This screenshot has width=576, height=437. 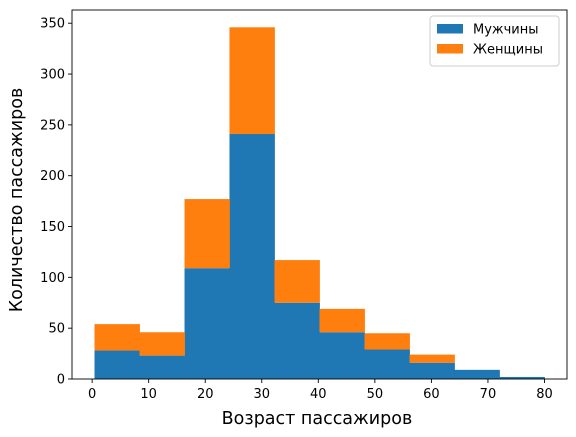 I want to click on y-tick-label: 100, so click(x=52, y=278).